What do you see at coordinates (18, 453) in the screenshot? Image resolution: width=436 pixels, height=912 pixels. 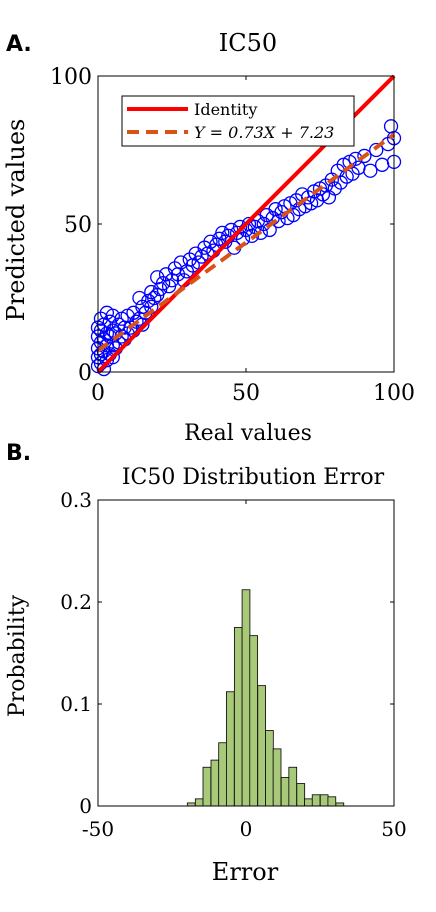 I see `panel-b-label: B.` at bounding box center [18, 453].